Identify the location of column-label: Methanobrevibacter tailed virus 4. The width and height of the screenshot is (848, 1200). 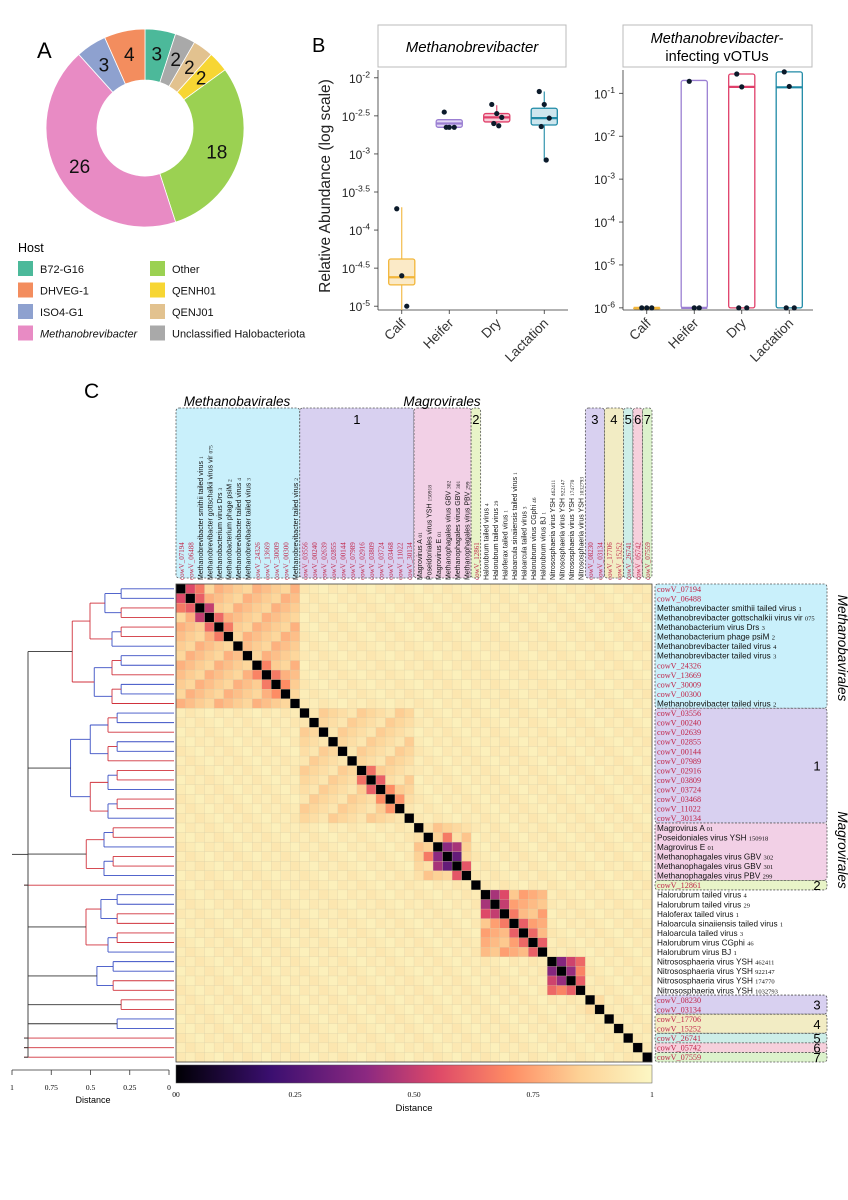
(239, 529).